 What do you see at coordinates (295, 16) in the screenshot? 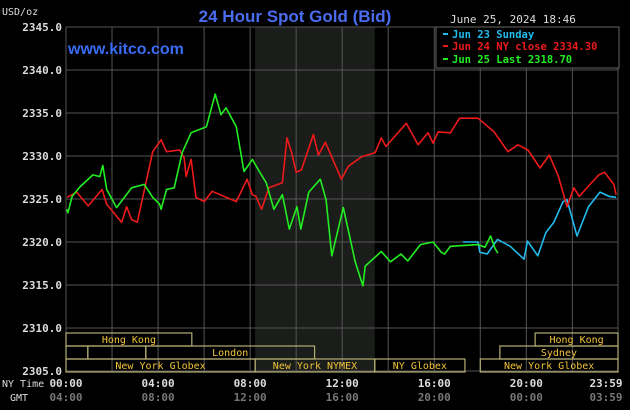
I see `chart-title: 24 Hour Spot Gold (Bid)` at bounding box center [295, 16].